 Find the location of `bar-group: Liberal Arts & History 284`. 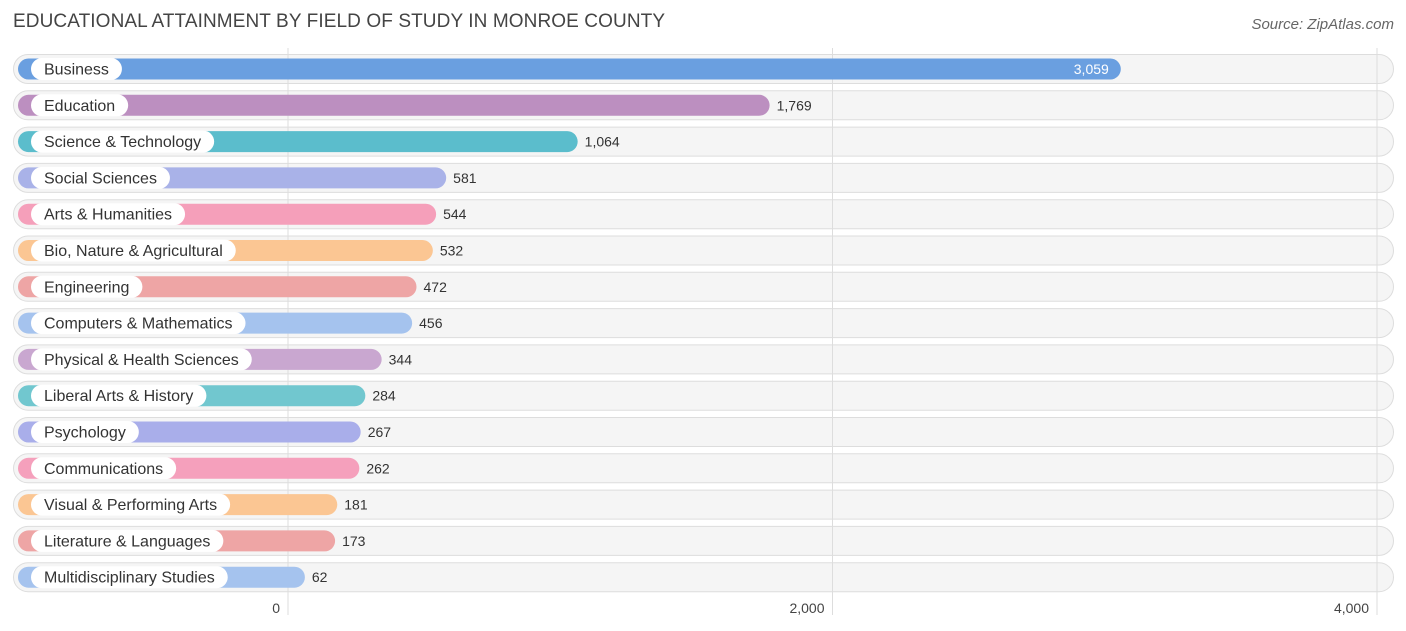

bar-group: Liberal Arts & History 284 is located at coordinates (207, 395).